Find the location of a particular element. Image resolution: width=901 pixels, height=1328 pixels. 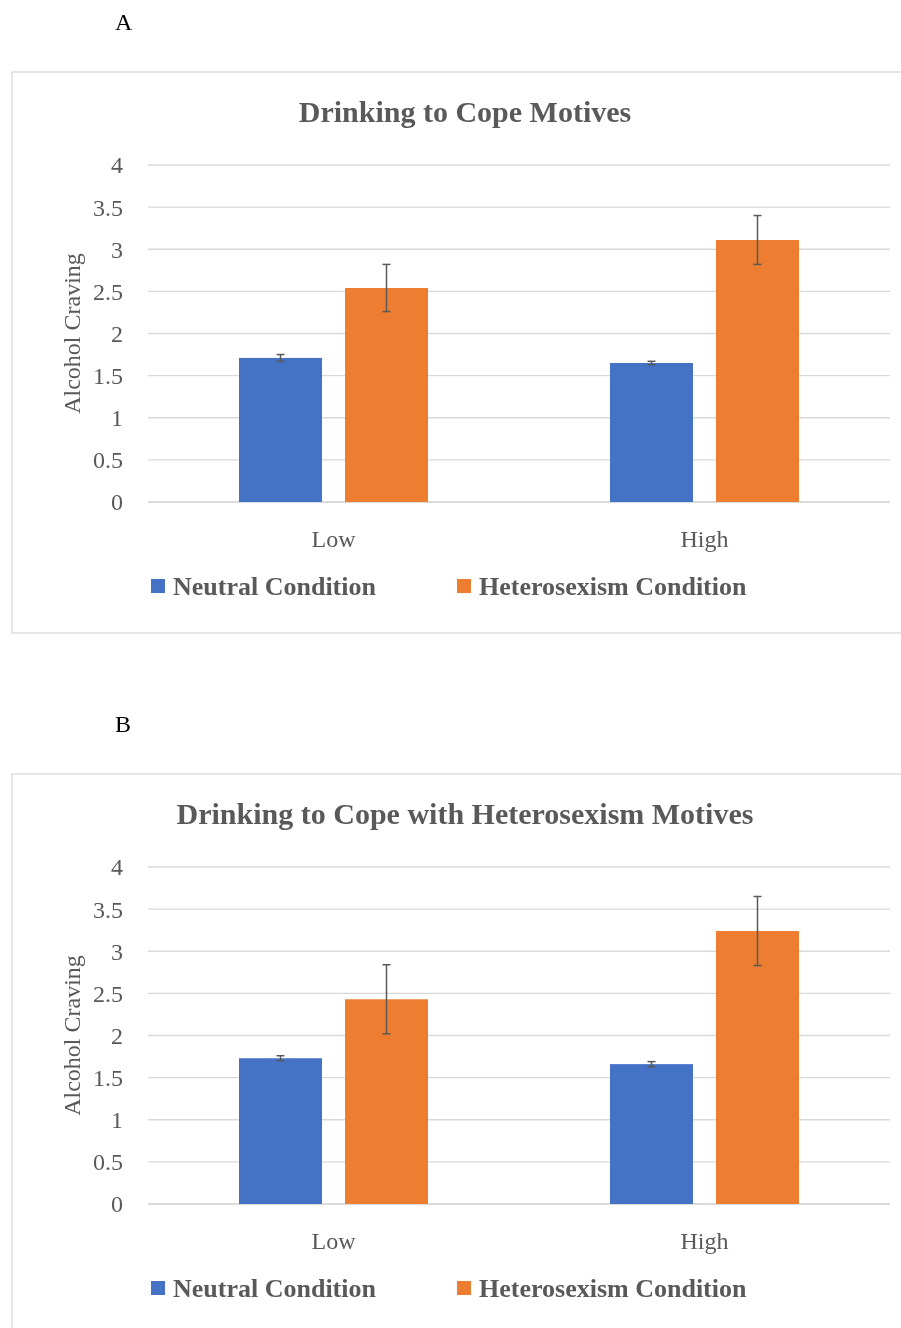

text: B is located at coordinates (123, 724).